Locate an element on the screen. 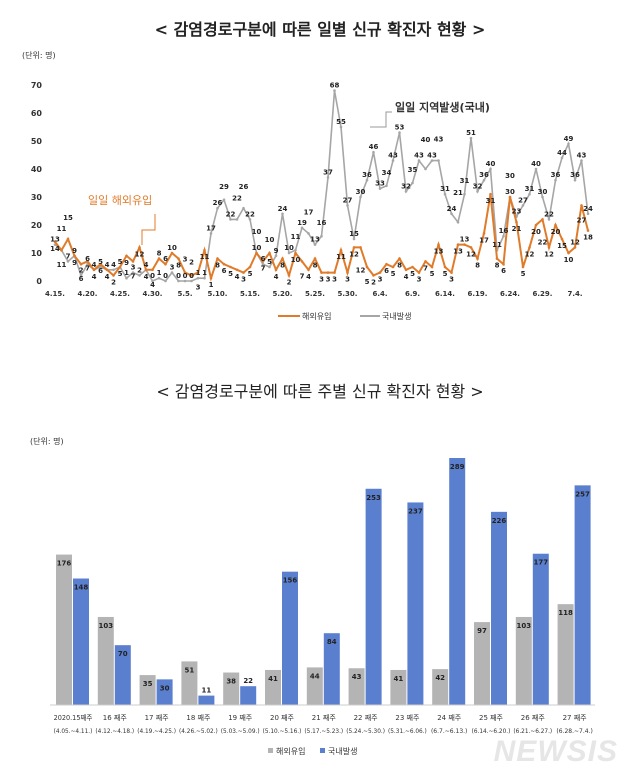 This screenshot has height=777, width=640. data-label: 0 is located at coordinates (185, 276).